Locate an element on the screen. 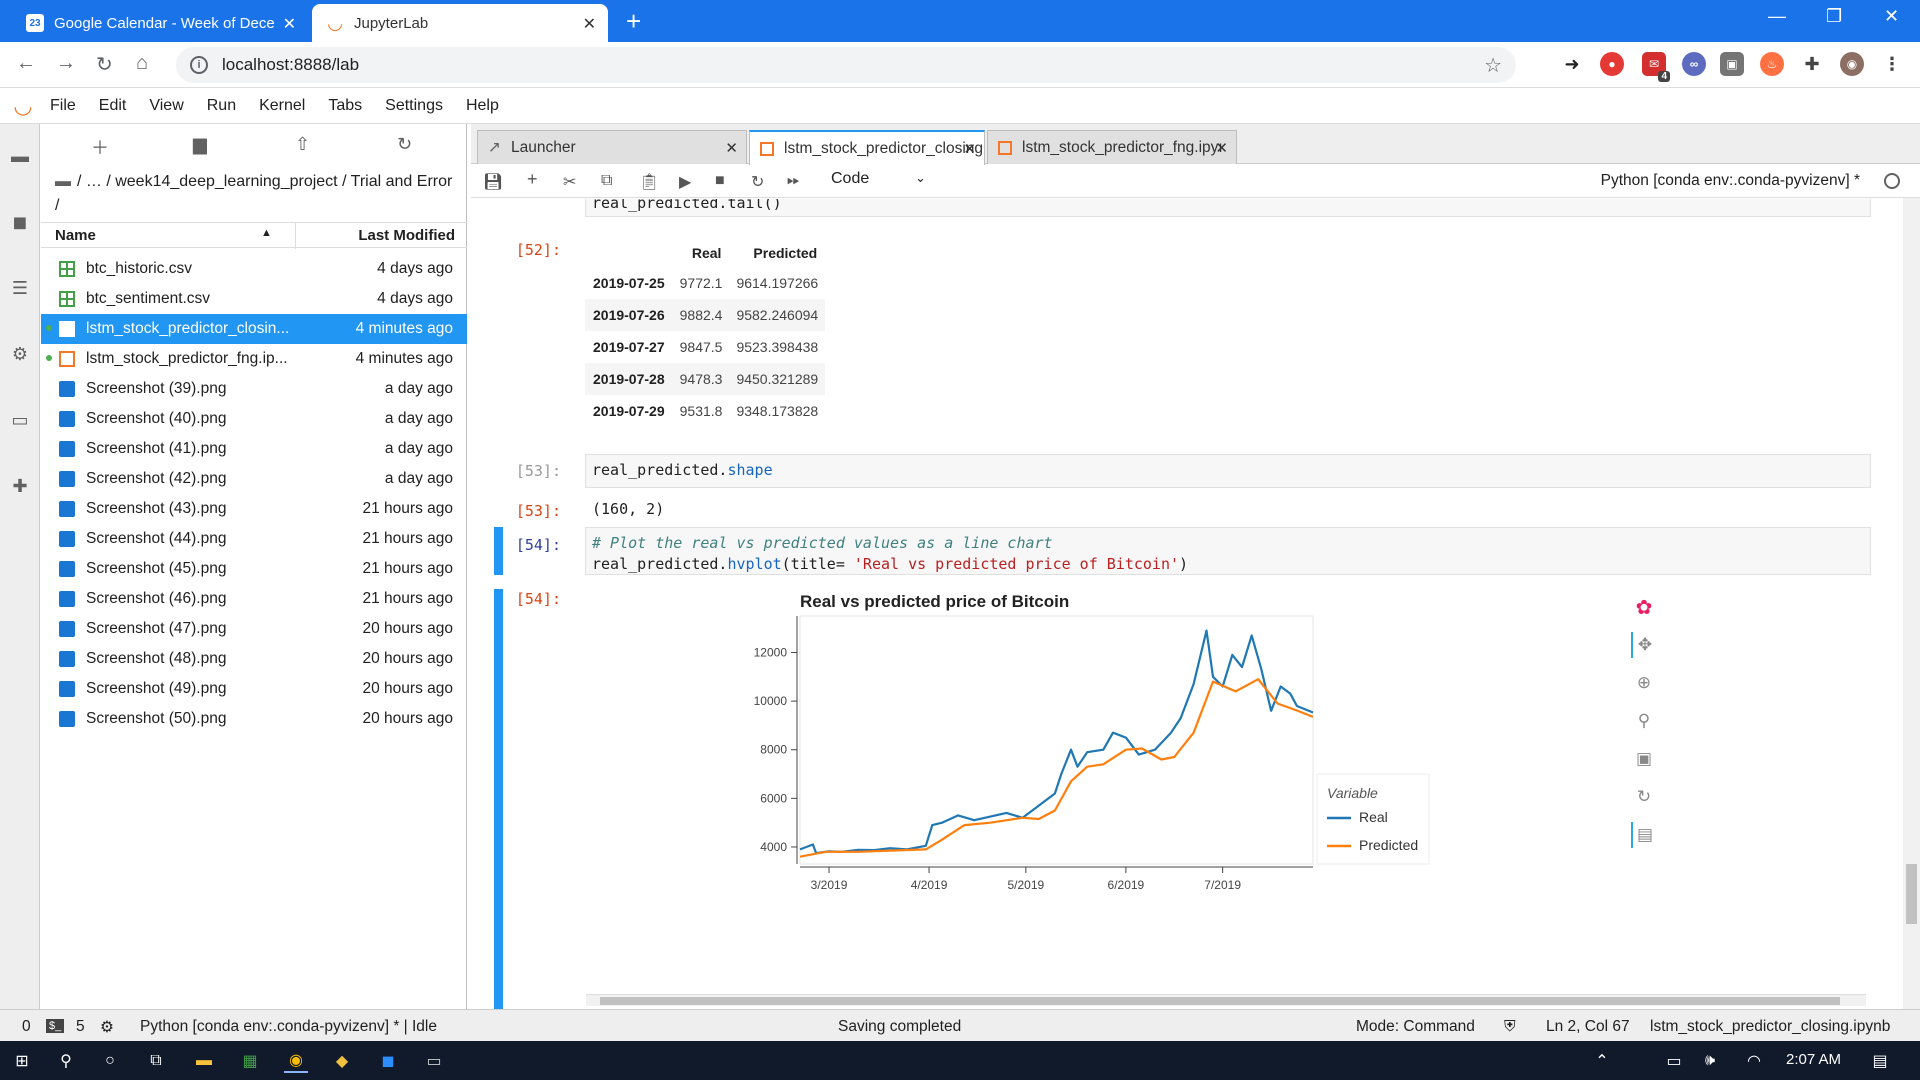 The width and height of the screenshot is (1920, 1080). browser-tab-google-calendar: 23 Google Calendar - Week of Dece ✕ is located at coordinates (160, 23).